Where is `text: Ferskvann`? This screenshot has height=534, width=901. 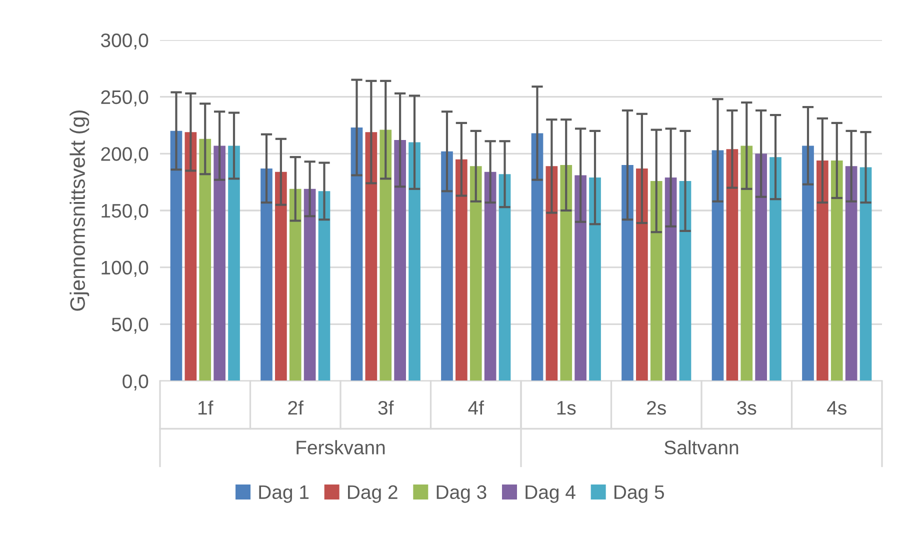
text: Ferskvann is located at coordinates (340, 447).